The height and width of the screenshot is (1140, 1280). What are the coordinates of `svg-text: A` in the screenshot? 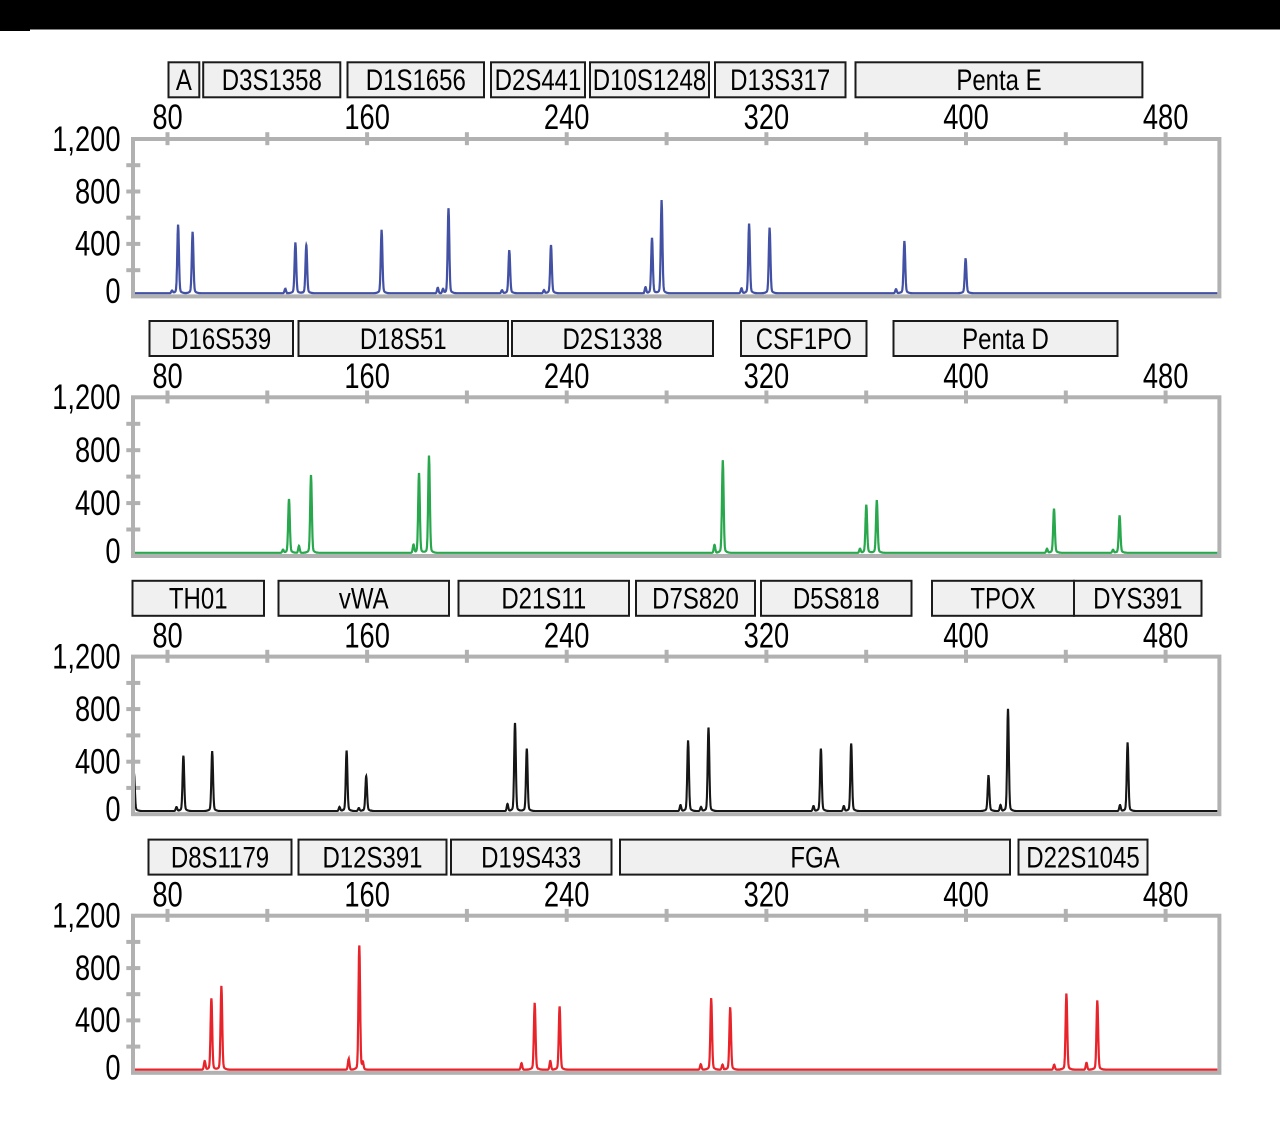 It's located at (184, 80).